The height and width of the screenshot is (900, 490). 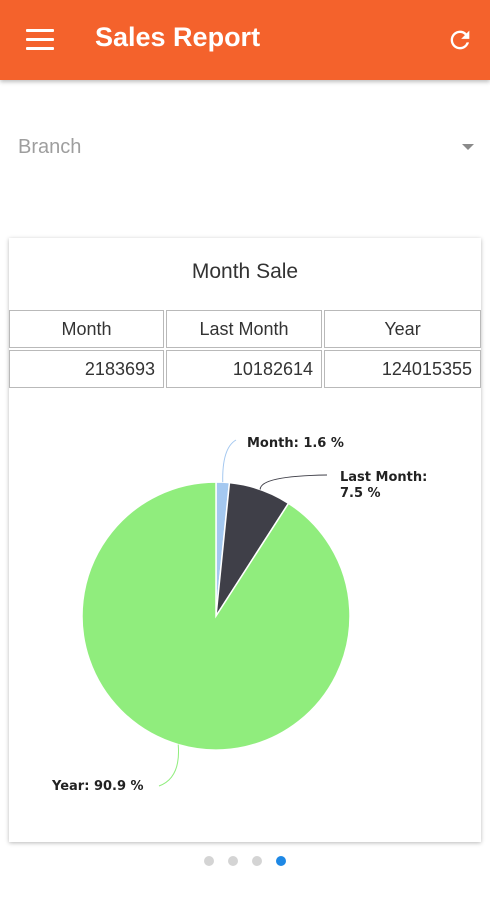 I want to click on table-header-last-month: Last Month, so click(x=244, y=329).